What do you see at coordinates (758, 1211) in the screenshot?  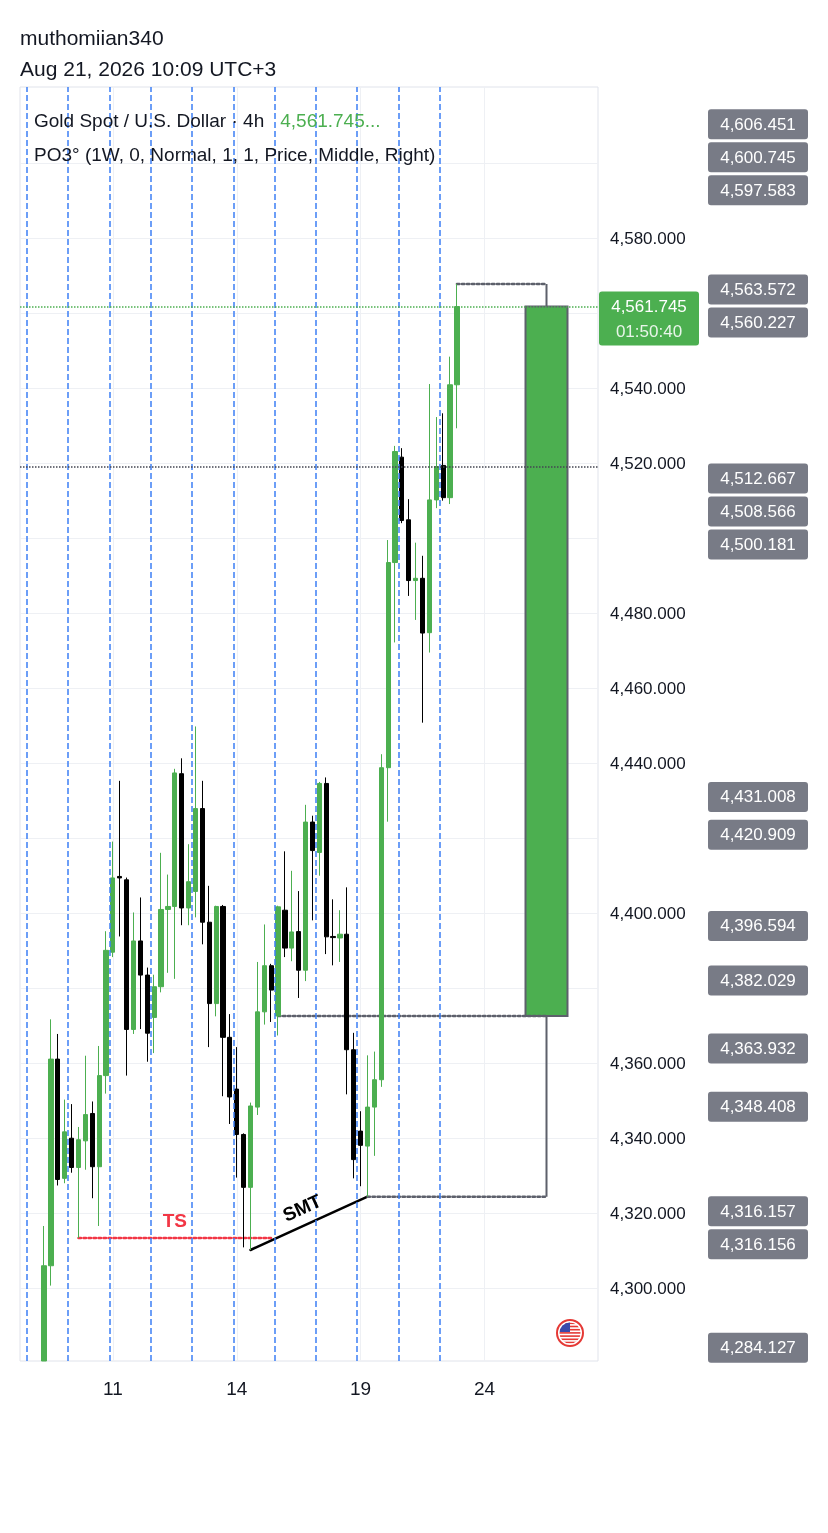 I see `text: 4,316.157` at bounding box center [758, 1211].